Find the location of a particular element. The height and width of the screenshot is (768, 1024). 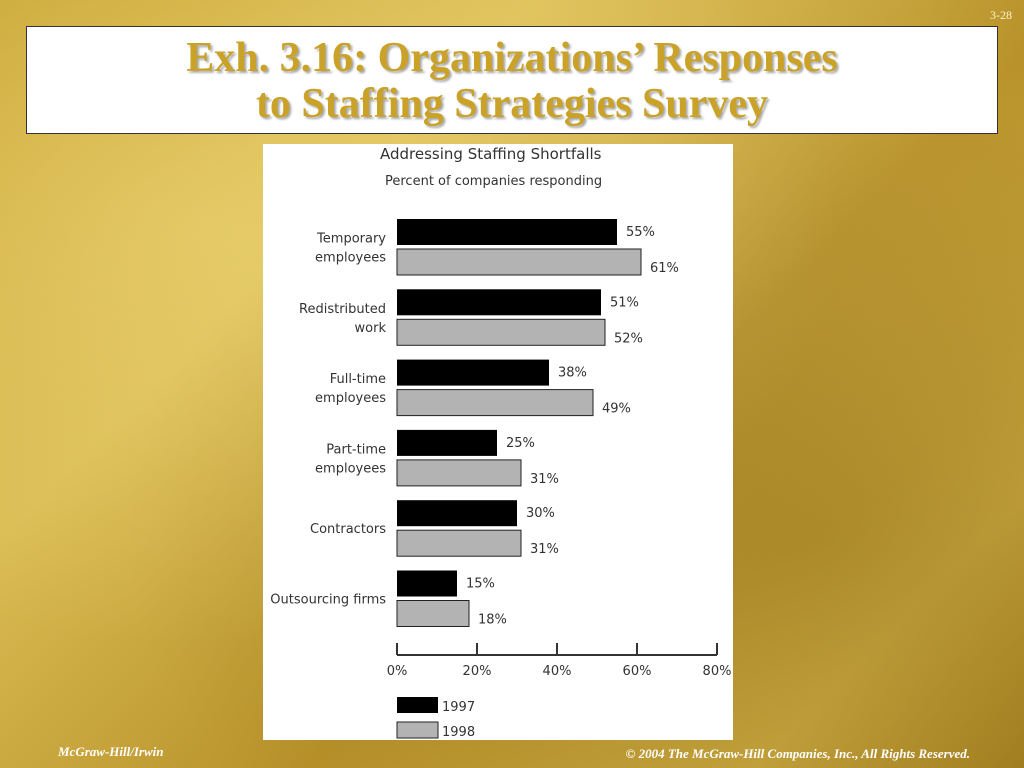

bar-value-label: 52% is located at coordinates (628, 338).